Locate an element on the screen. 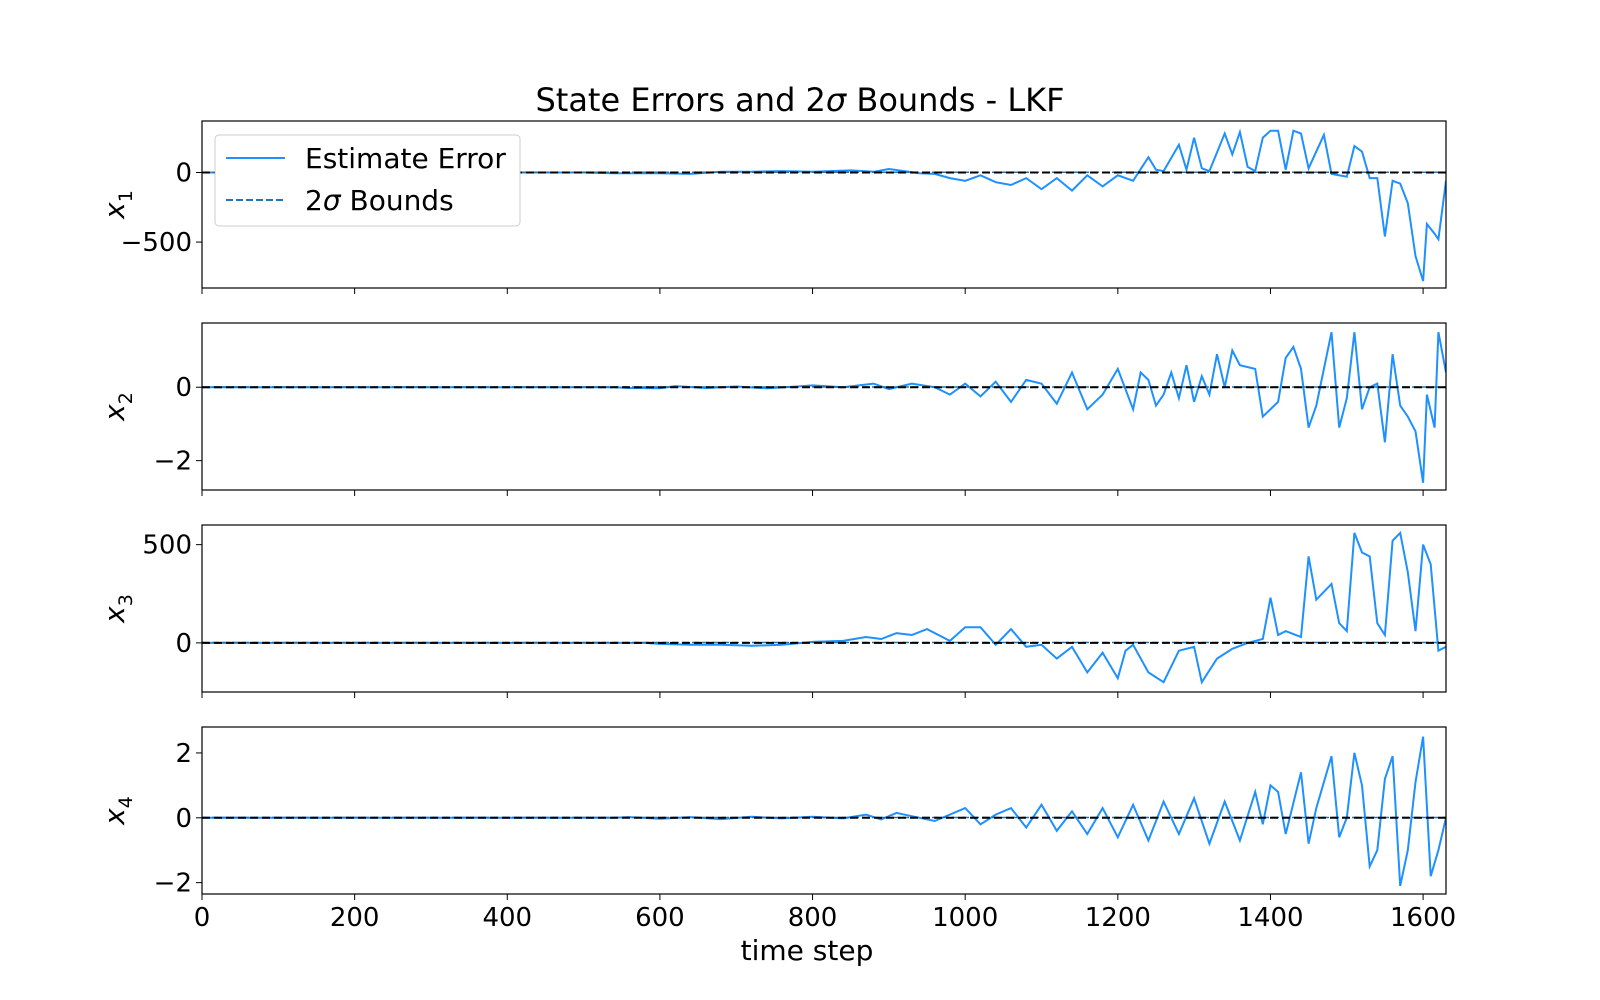  subplot-x3: 500 0 x3 is located at coordinates (772, 611).